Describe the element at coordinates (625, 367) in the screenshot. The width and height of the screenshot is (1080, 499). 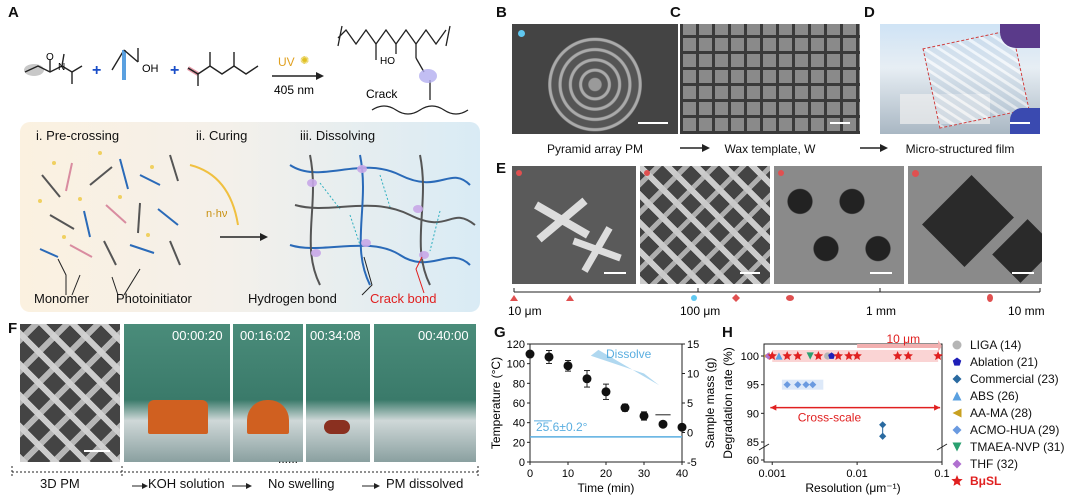
I see `dissolve-arrow` at that location.